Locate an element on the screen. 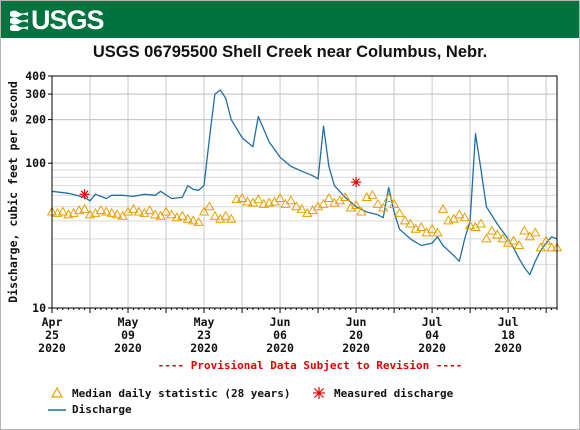 The height and width of the screenshot is (430, 580). legend-measured-marker is located at coordinates (319, 393).